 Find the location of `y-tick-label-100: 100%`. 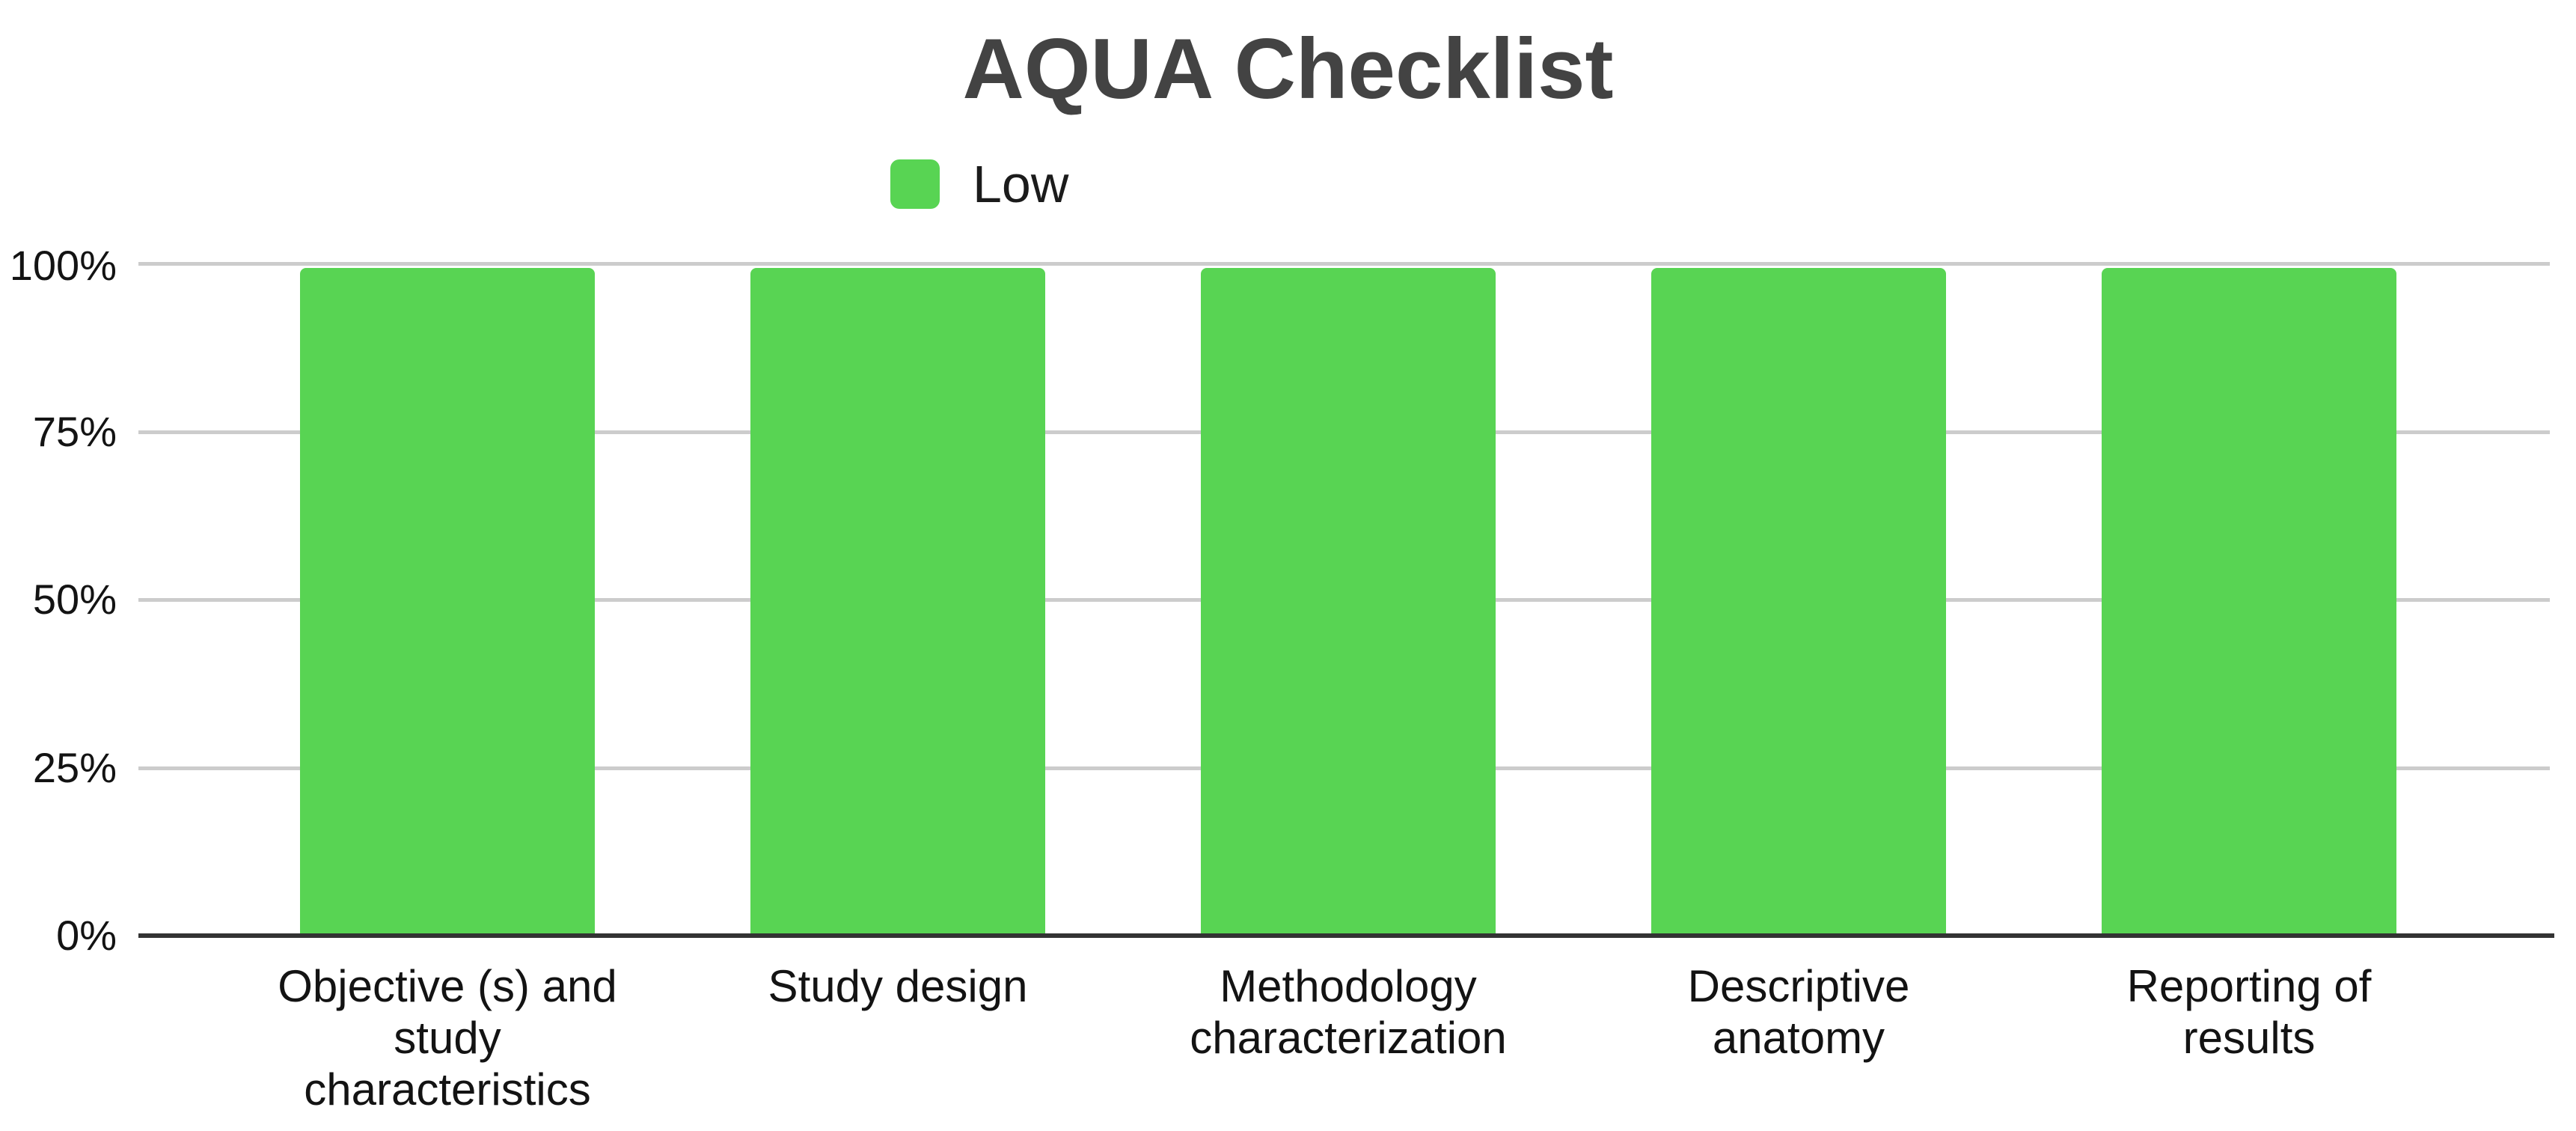

y-tick-label-100: 100% is located at coordinates (63, 266).